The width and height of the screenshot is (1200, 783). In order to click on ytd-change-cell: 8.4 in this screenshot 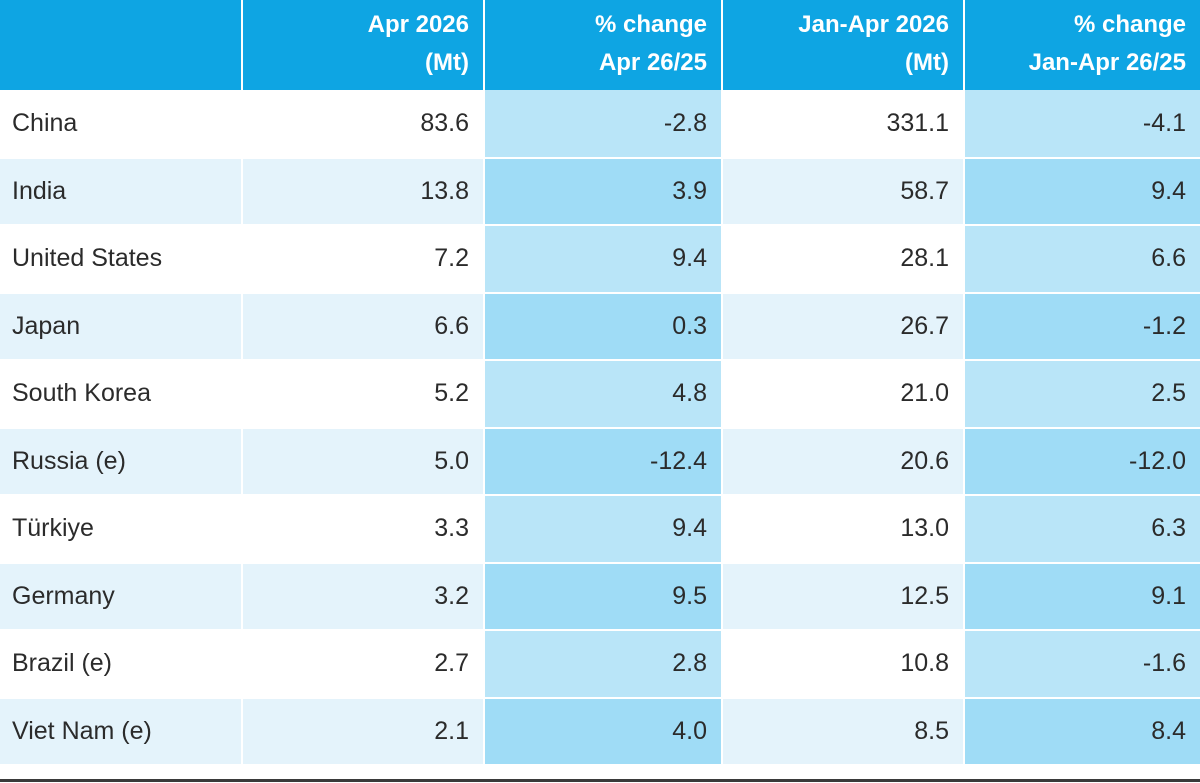, I will do `click(1082, 731)`.